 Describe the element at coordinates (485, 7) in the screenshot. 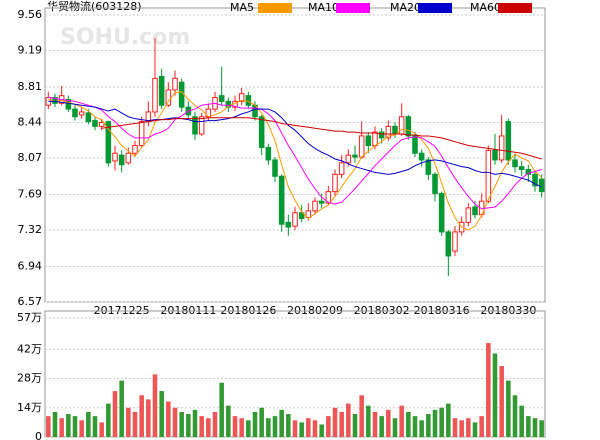

I see `legend-label: MA60` at that location.